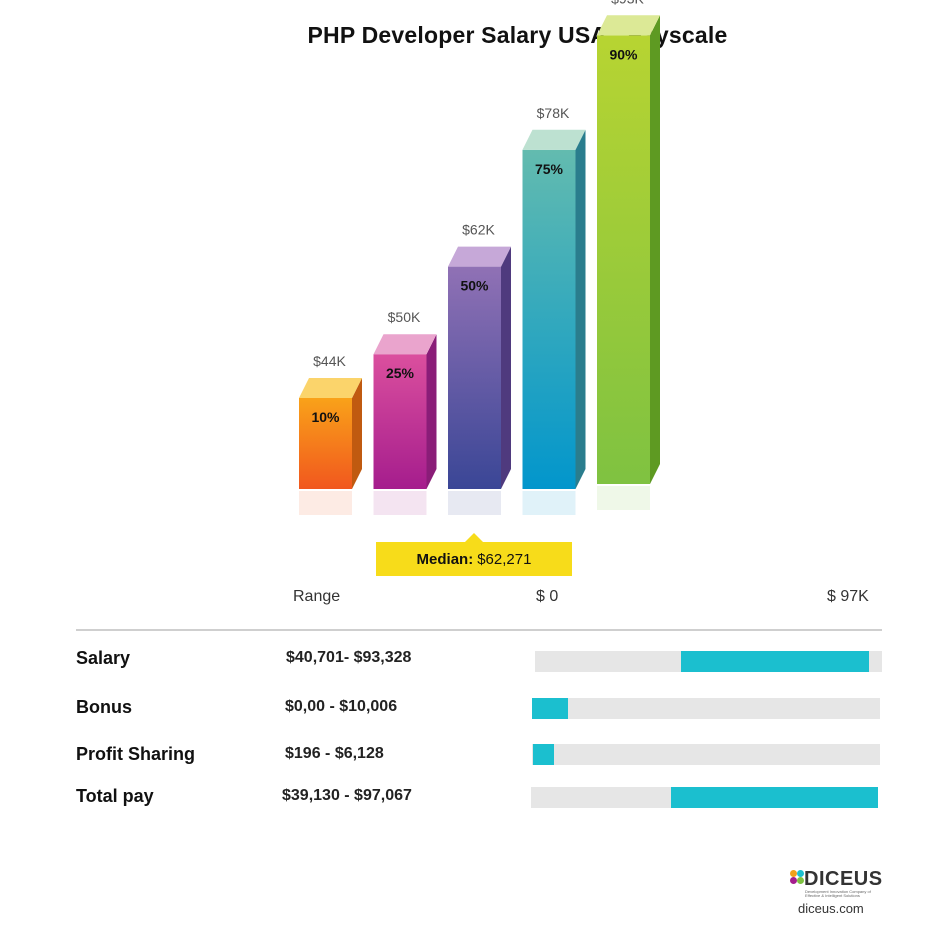  Describe the element at coordinates (349, 657) in the screenshot. I see `row-range-salary: $40,701- $93,328` at that location.